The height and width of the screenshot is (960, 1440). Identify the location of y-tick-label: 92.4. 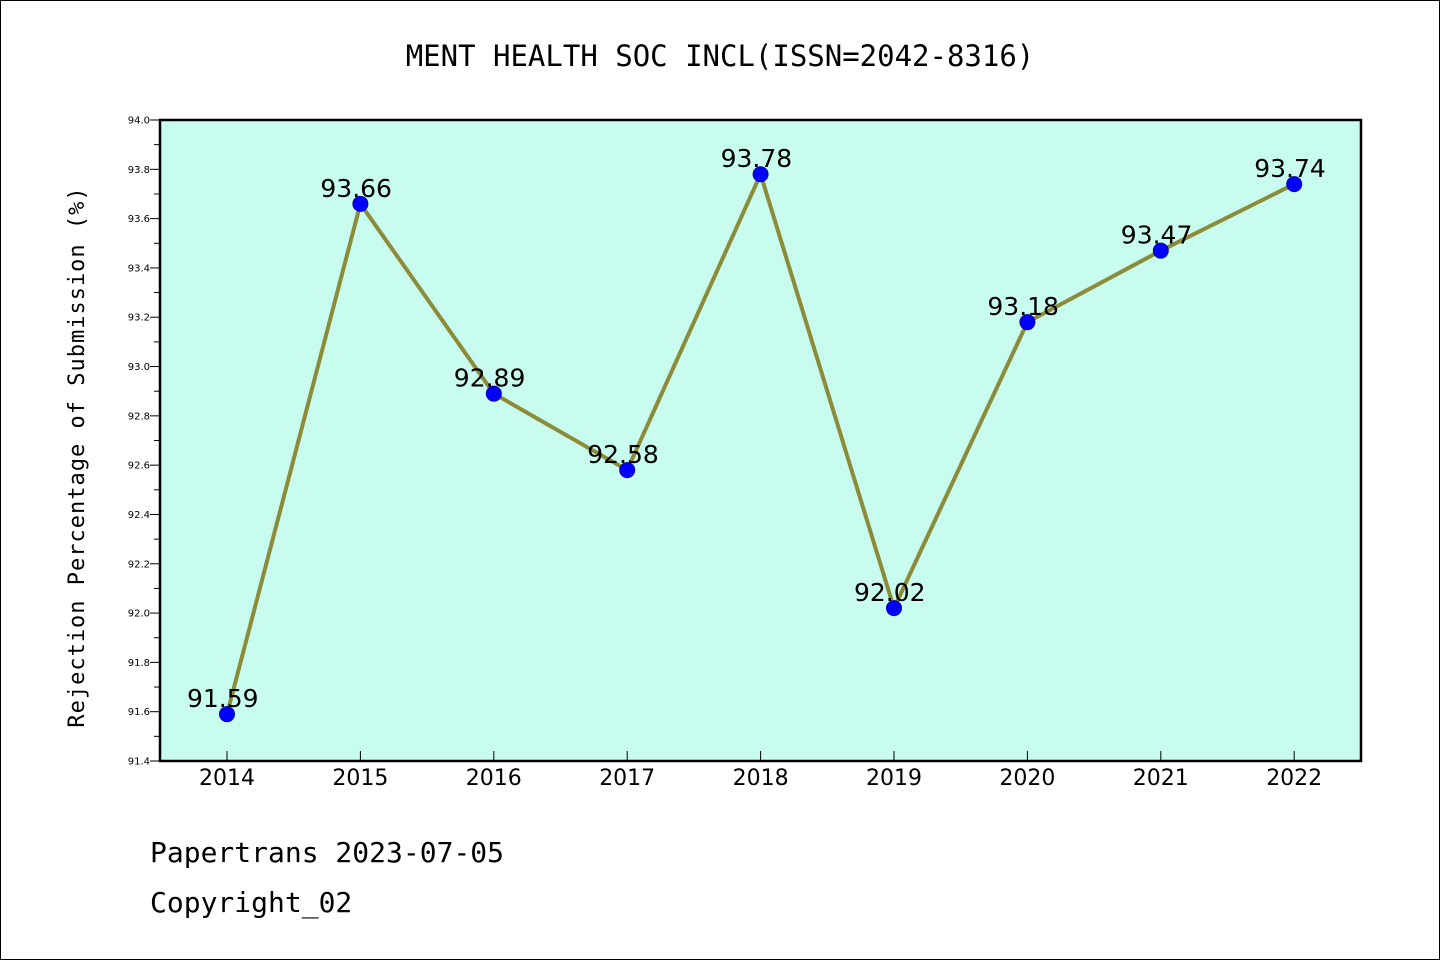
(139, 515).